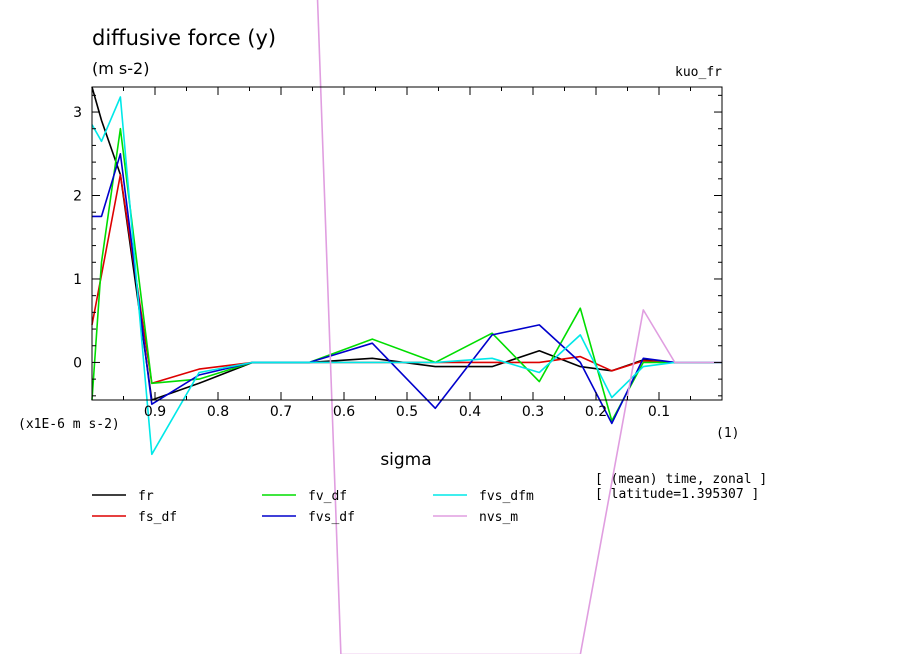 The width and height of the screenshot is (904, 654). What do you see at coordinates (157, 517) in the screenshot?
I see `legend-label-fs-df: fs_df` at bounding box center [157, 517].